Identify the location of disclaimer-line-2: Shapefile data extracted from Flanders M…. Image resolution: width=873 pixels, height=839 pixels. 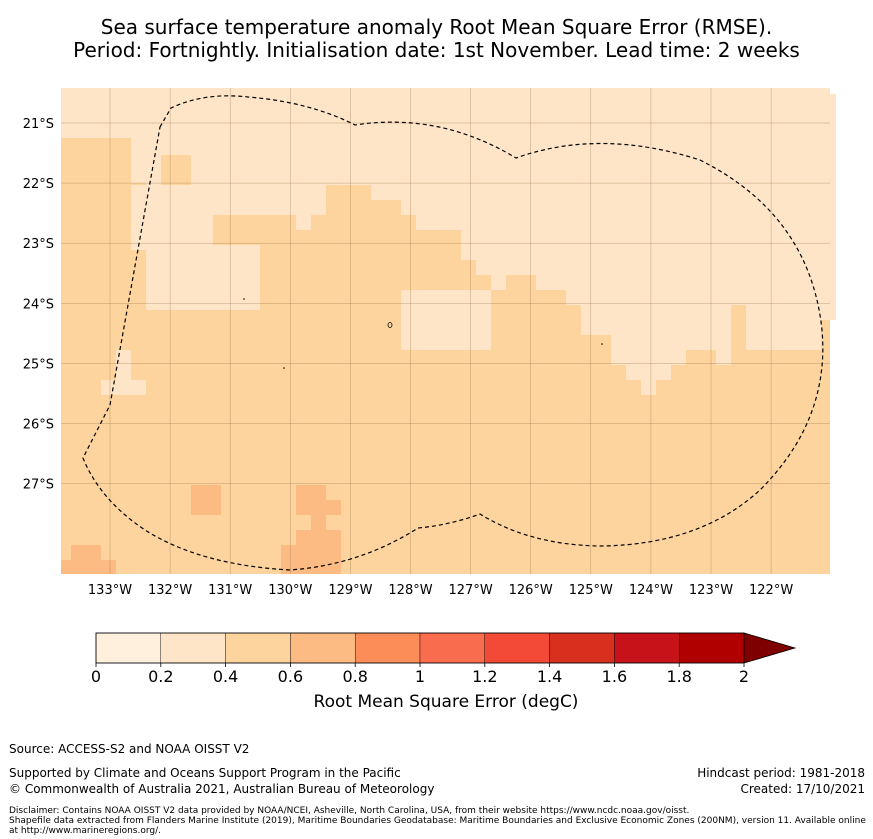
(437, 826).